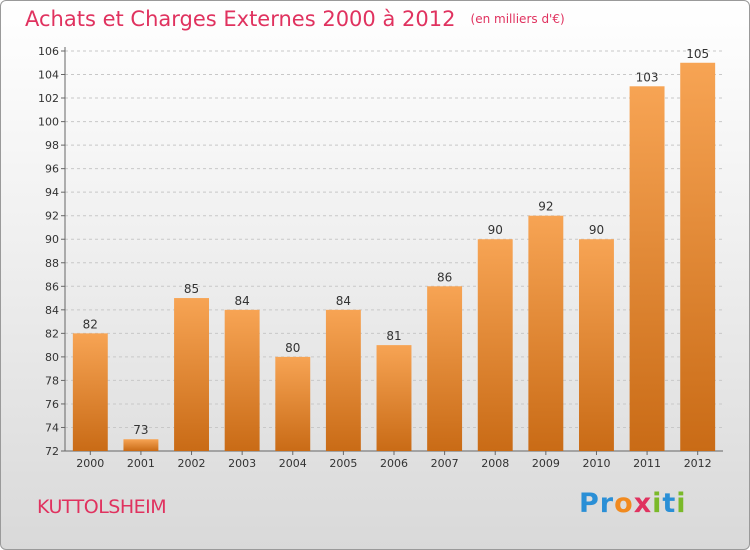 The height and width of the screenshot is (550, 750). Describe the element at coordinates (48, 122) in the screenshot. I see `y-tick-label: 100` at that location.